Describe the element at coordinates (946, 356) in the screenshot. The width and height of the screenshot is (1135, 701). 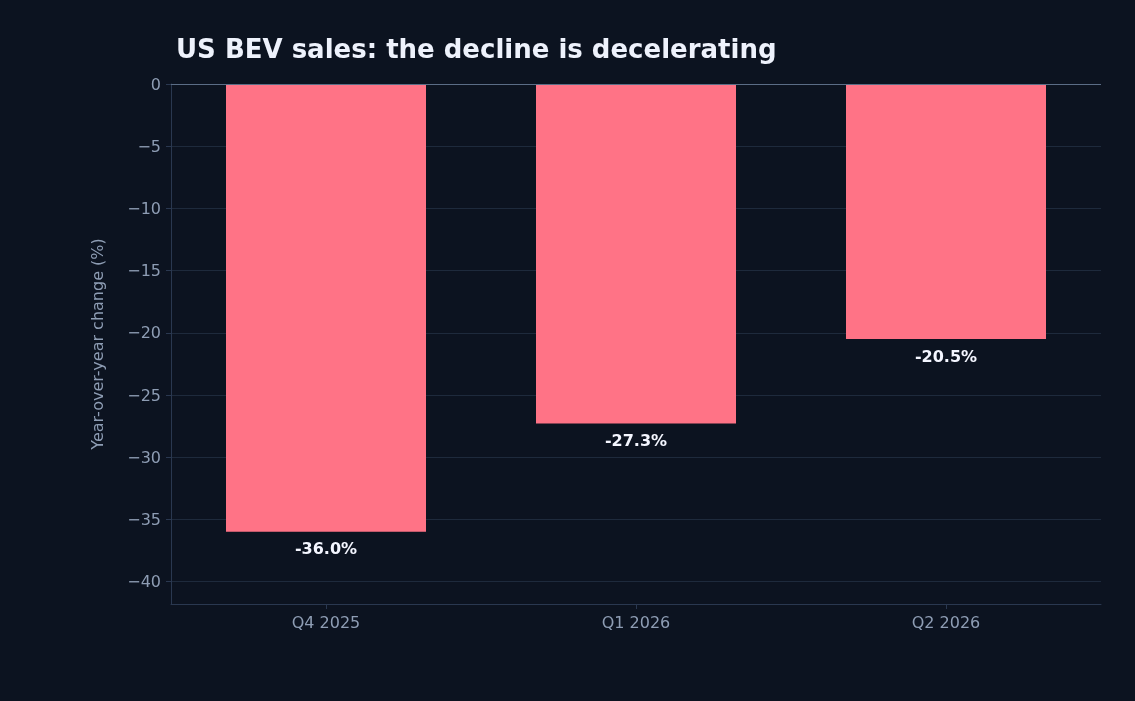
I see `data-label: -20.5%` at that location.